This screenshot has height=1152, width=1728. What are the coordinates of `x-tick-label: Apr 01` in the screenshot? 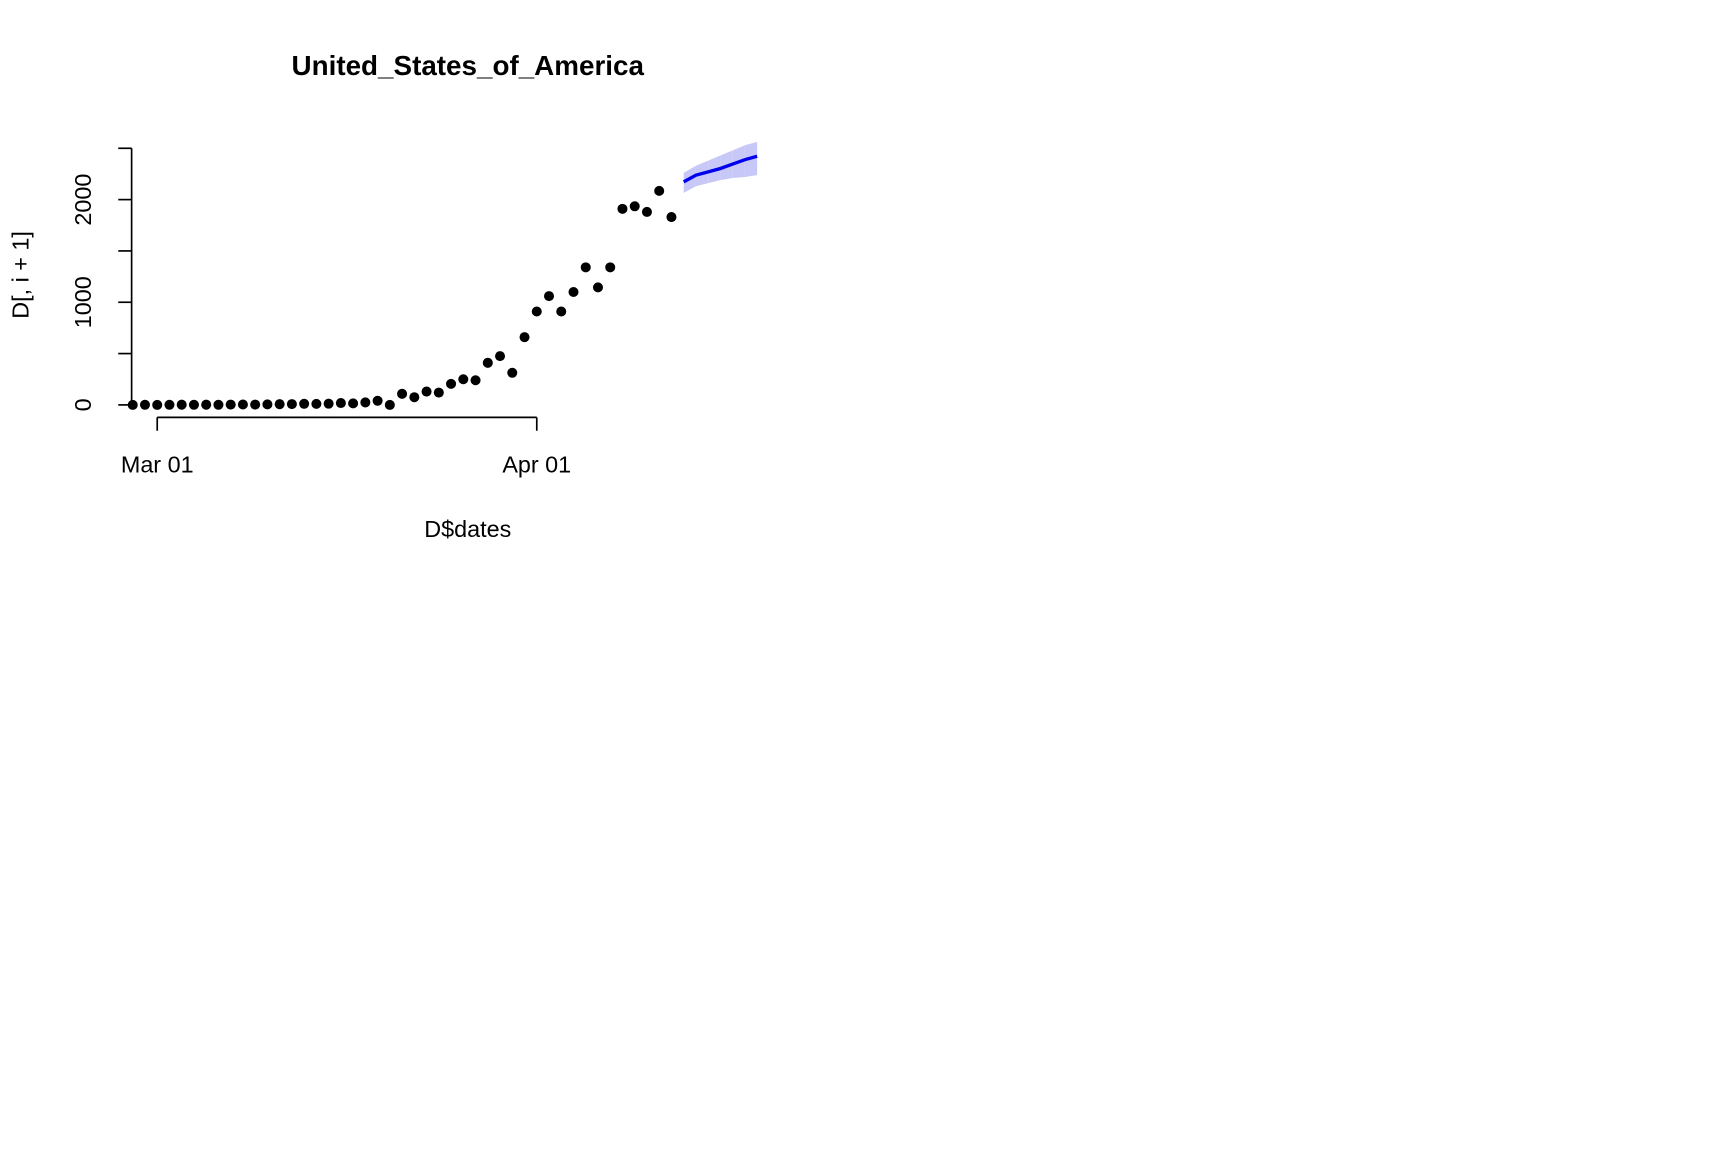 It's located at (536, 465).